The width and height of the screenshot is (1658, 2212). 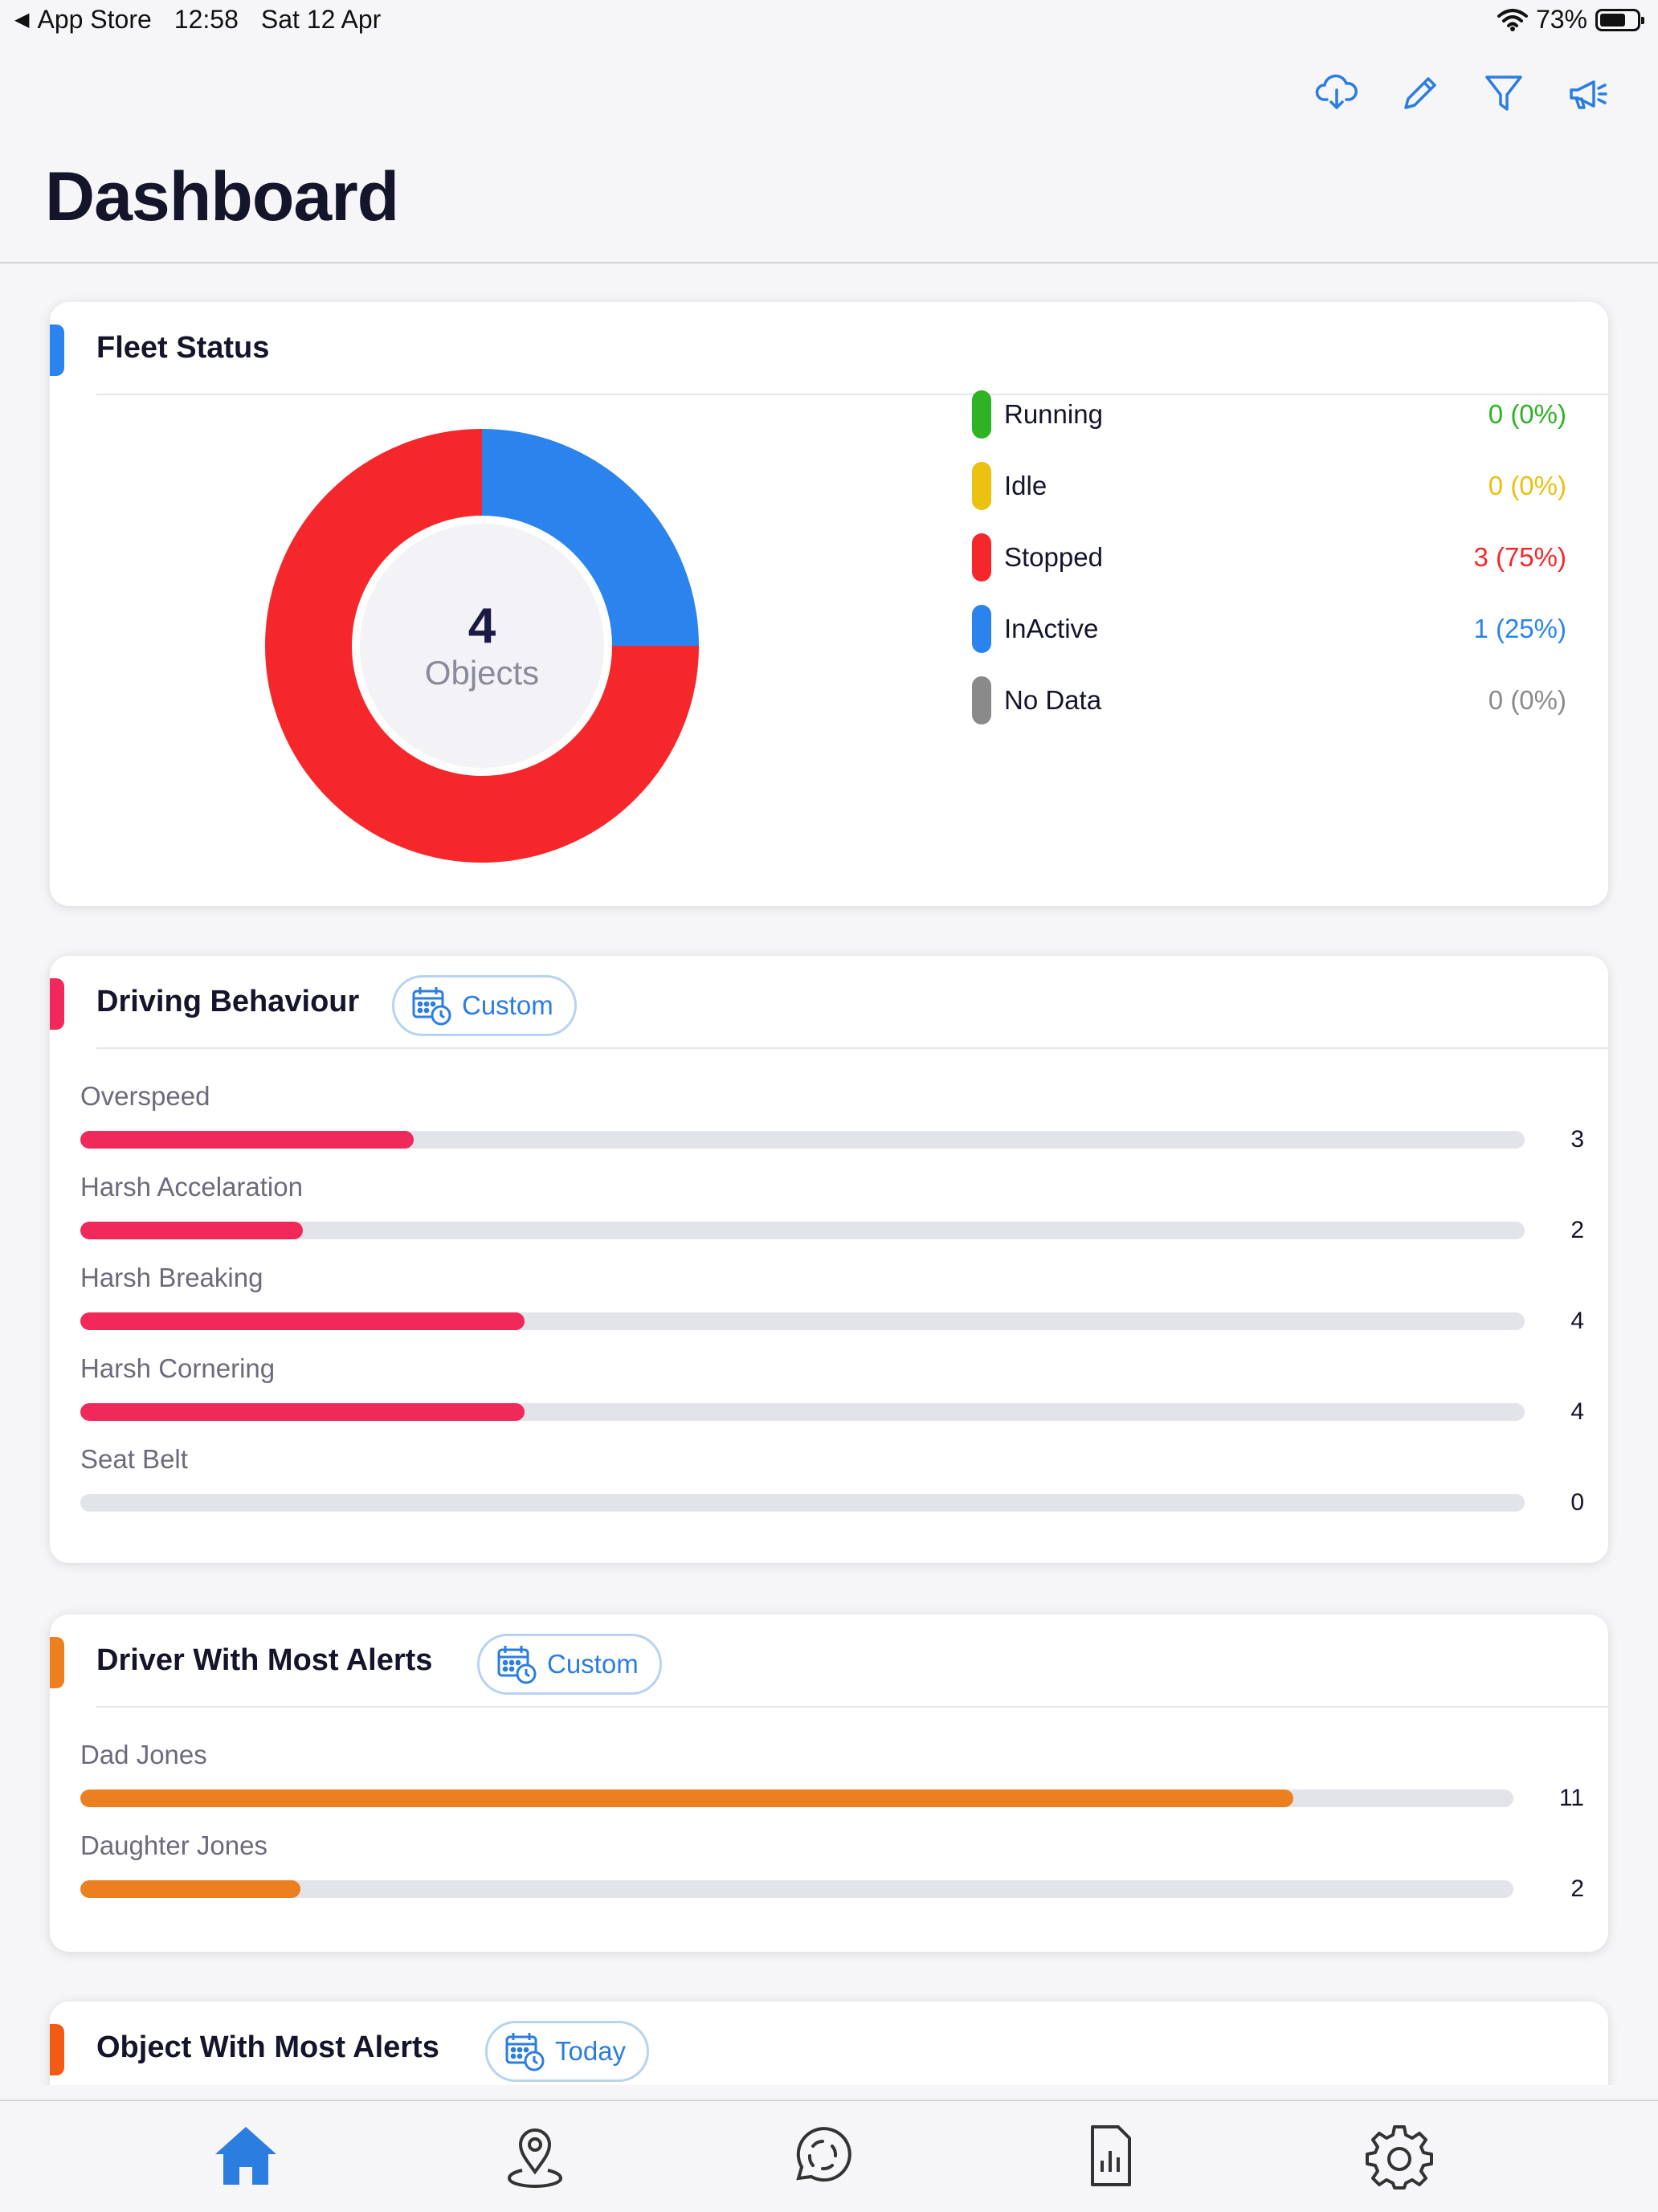 I want to click on filter-icon, so click(x=1503, y=93).